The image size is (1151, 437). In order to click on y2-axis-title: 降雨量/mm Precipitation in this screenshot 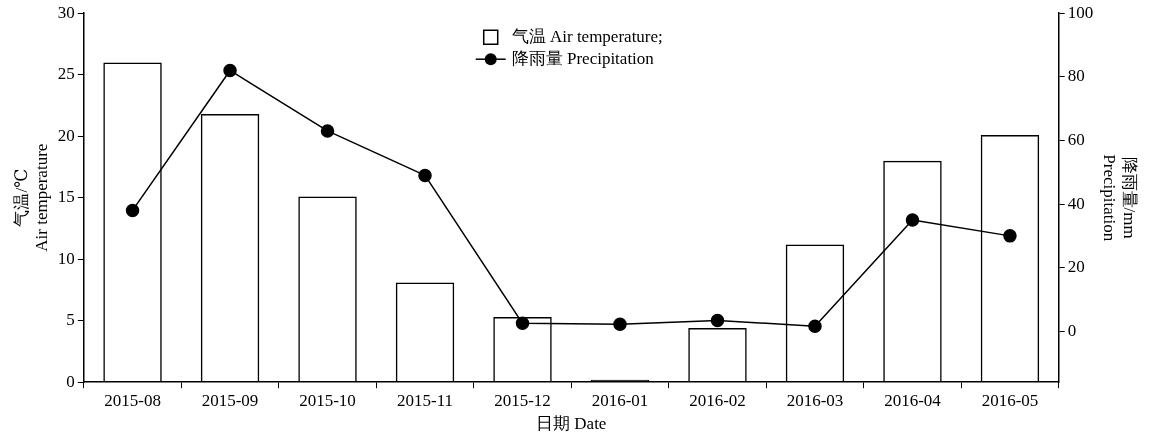, I will do `click(1119, 198)`.